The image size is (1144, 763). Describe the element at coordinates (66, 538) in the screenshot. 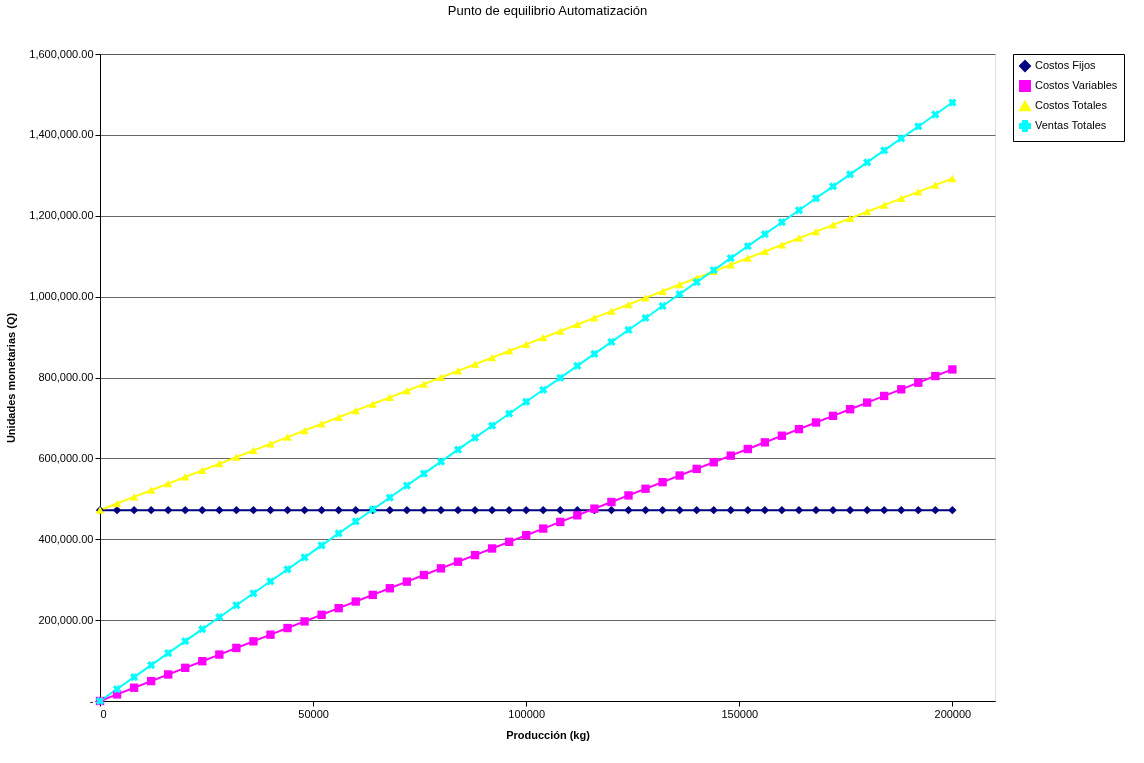

I see `y-tick-label: 400,000.00` at that location.